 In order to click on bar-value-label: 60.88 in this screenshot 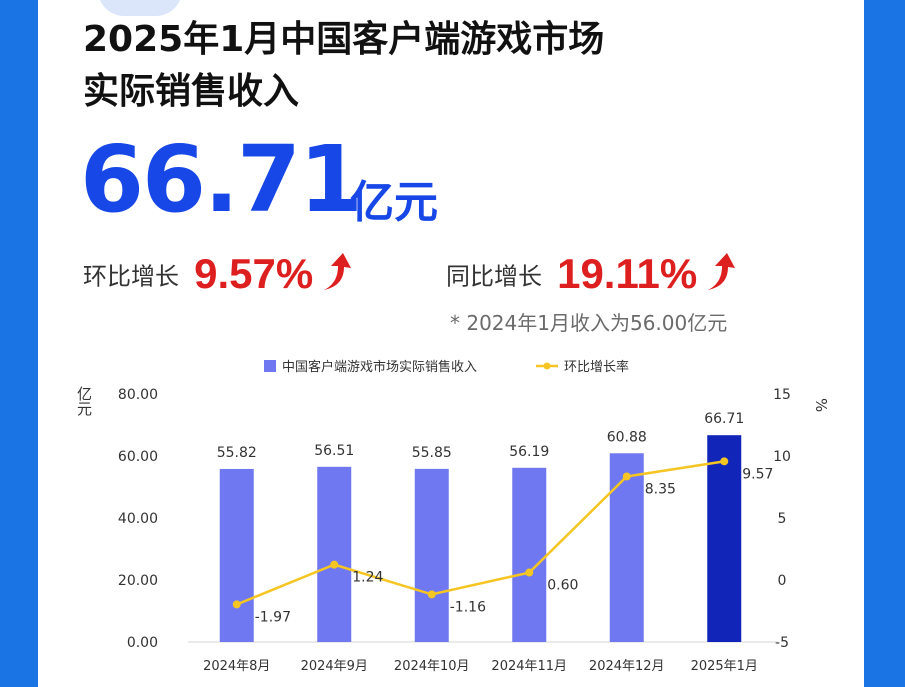, I will do `click(627, 437)`.